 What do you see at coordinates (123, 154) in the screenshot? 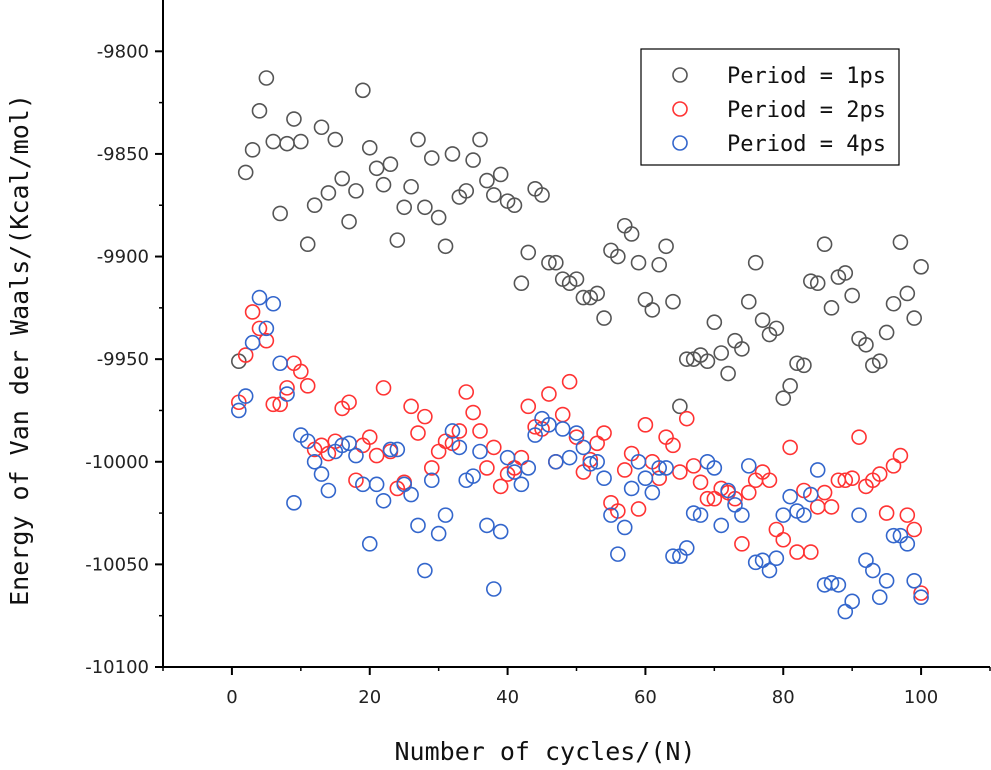
I see `y-tick-label: -9850` at bounding box center [123, 154].